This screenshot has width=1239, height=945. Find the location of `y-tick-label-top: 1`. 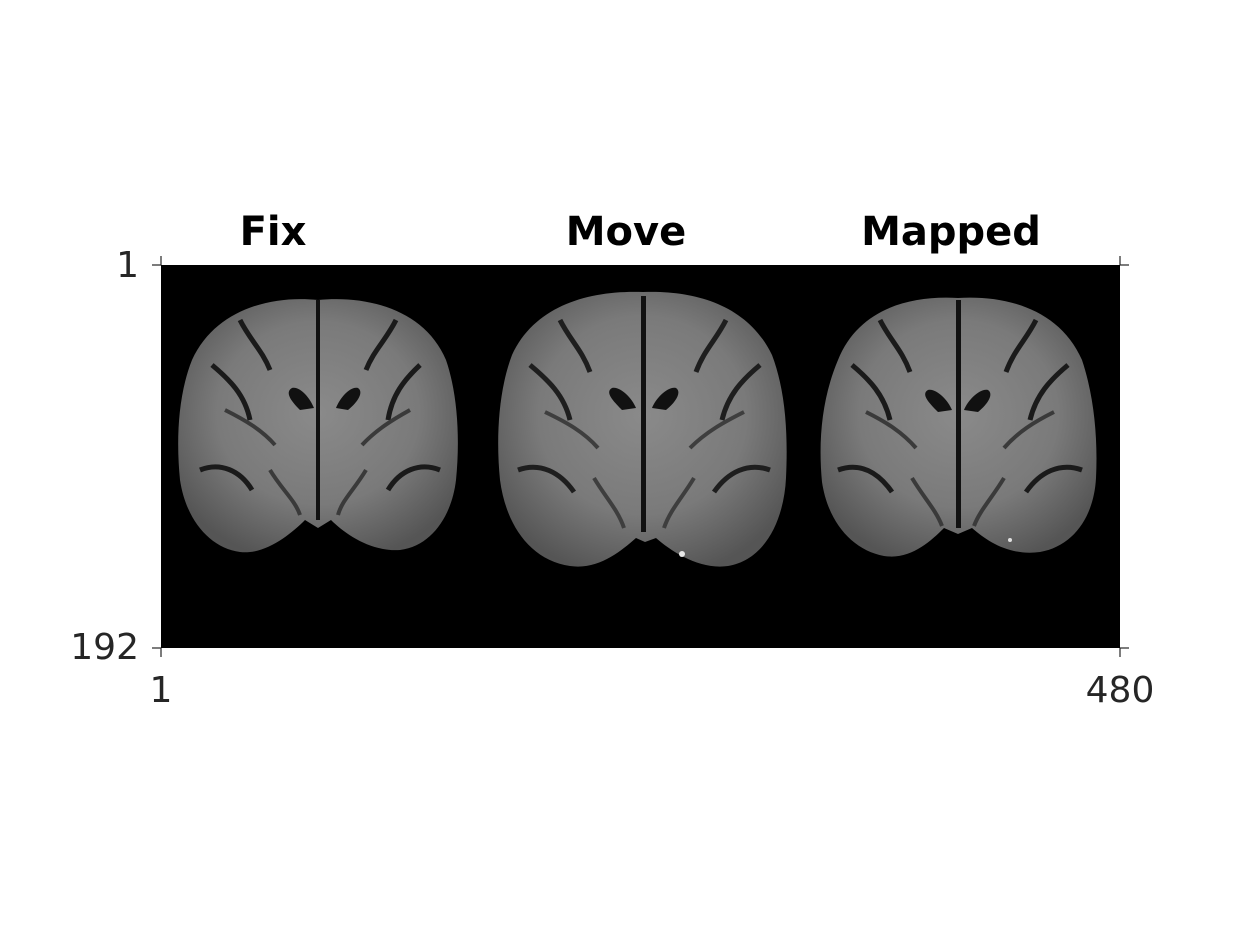

y-tick-label-top: 1 is located at coordinates (127, 265).